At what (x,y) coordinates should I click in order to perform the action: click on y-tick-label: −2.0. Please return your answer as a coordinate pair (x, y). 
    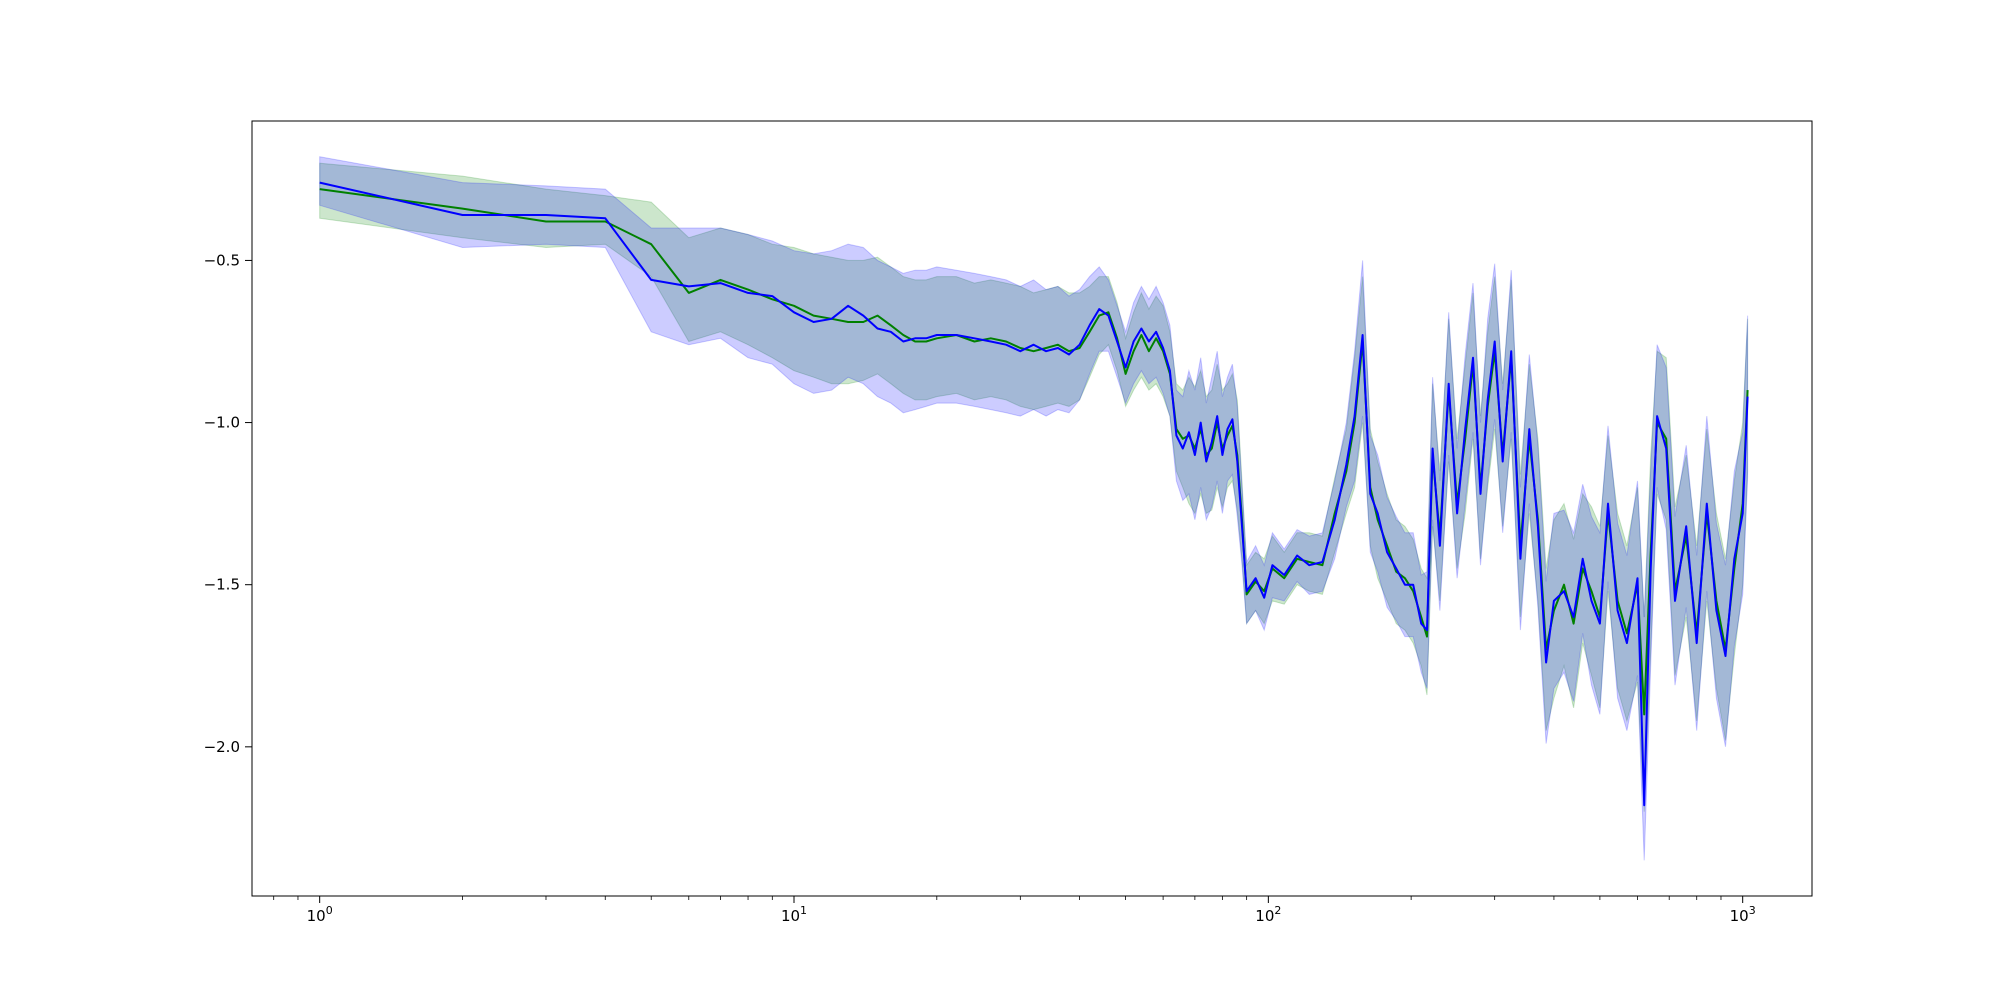
    Looking at the image, I should click on (222, 747).